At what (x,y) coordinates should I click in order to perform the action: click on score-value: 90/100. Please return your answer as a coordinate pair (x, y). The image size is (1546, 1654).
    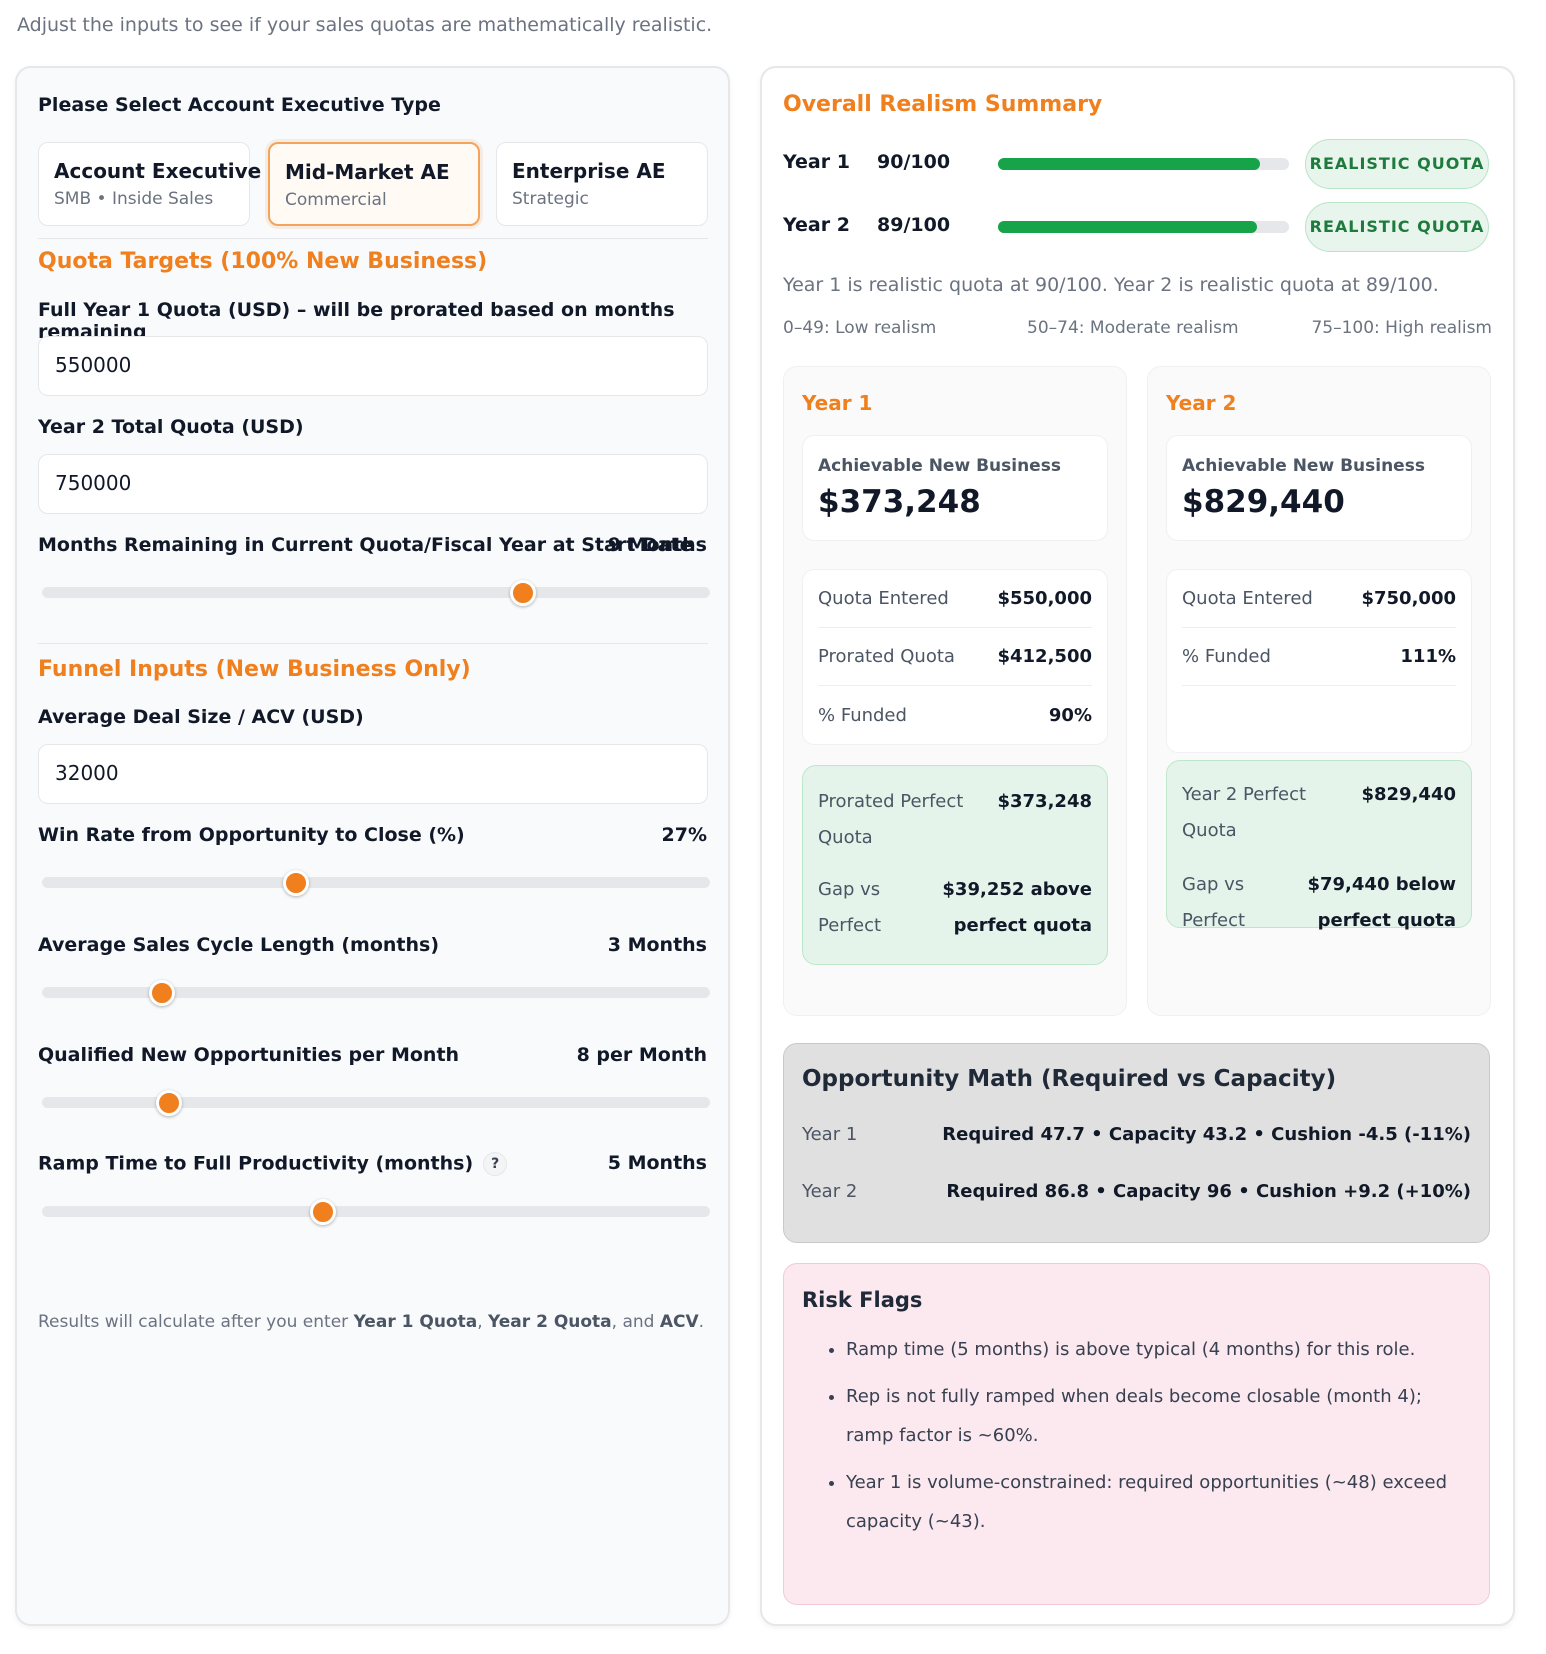
    Looking at the image, I should click on (914, 162).